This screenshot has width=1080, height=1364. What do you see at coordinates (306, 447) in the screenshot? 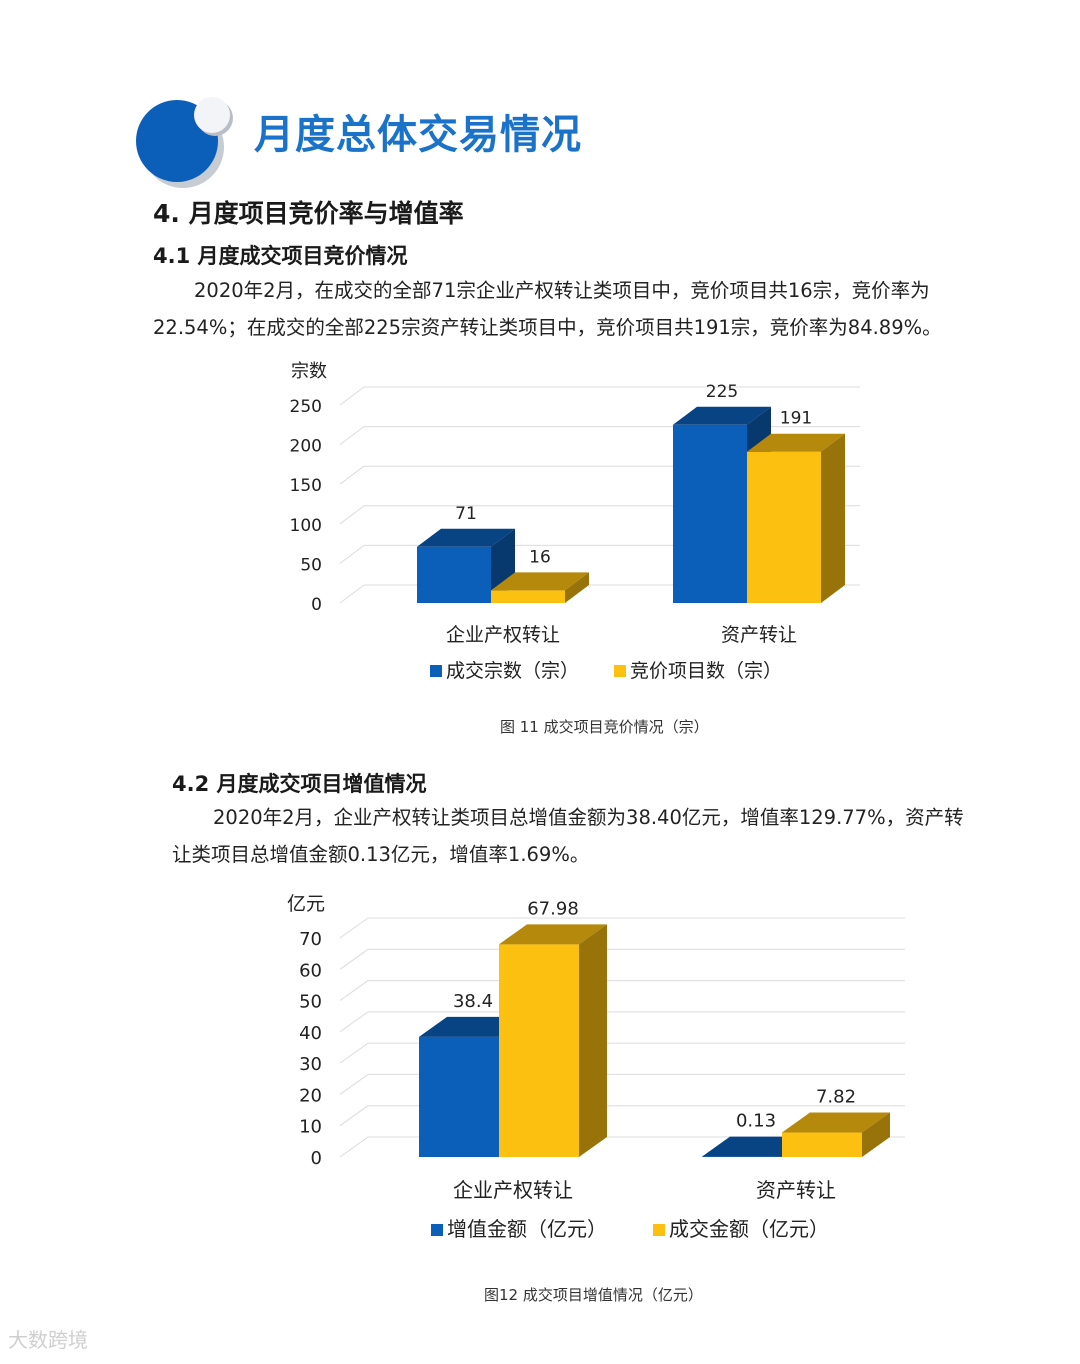
I see `y-tick-label: 200` at bounding box center [306, 447].